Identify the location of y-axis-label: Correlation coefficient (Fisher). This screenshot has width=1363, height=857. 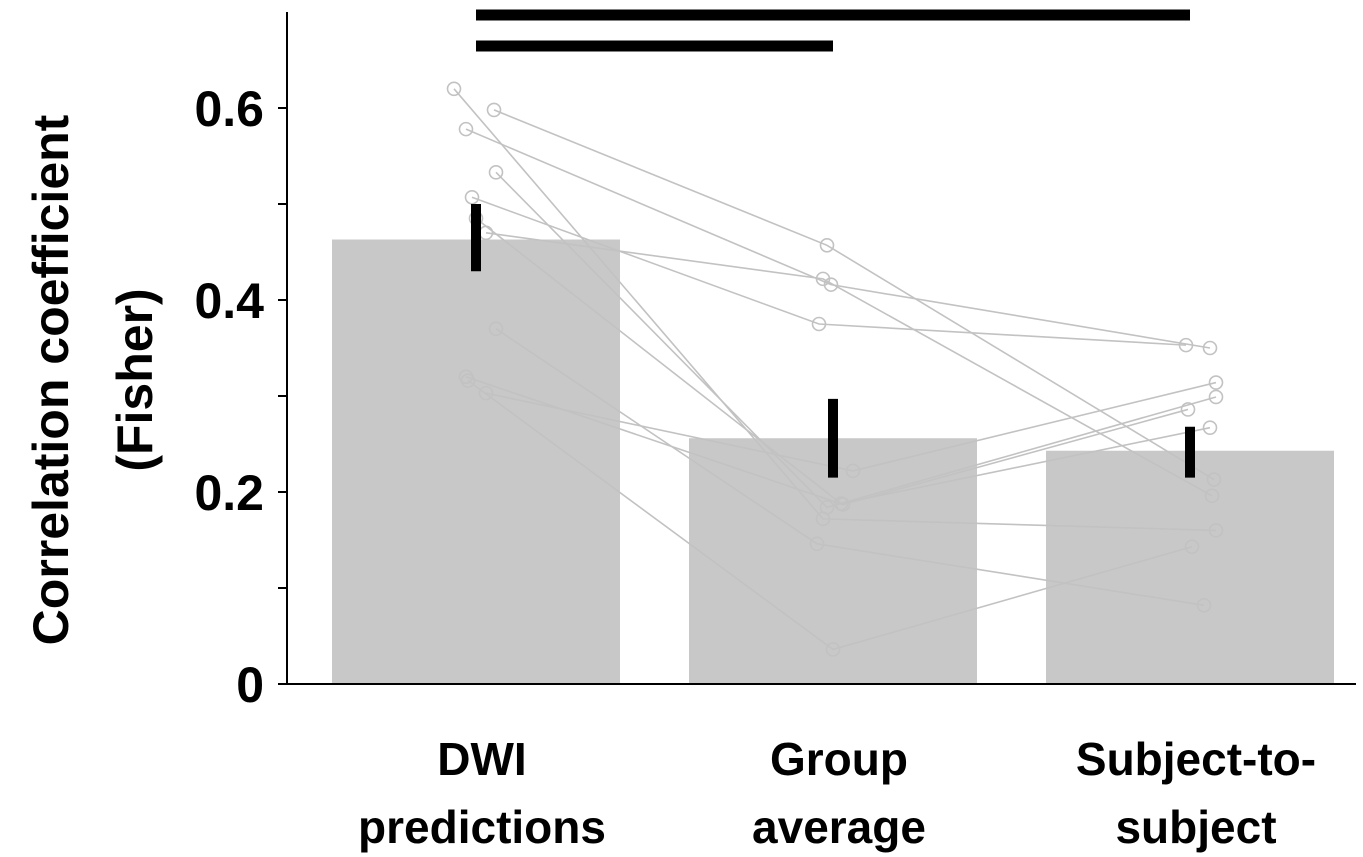
(93, 379).